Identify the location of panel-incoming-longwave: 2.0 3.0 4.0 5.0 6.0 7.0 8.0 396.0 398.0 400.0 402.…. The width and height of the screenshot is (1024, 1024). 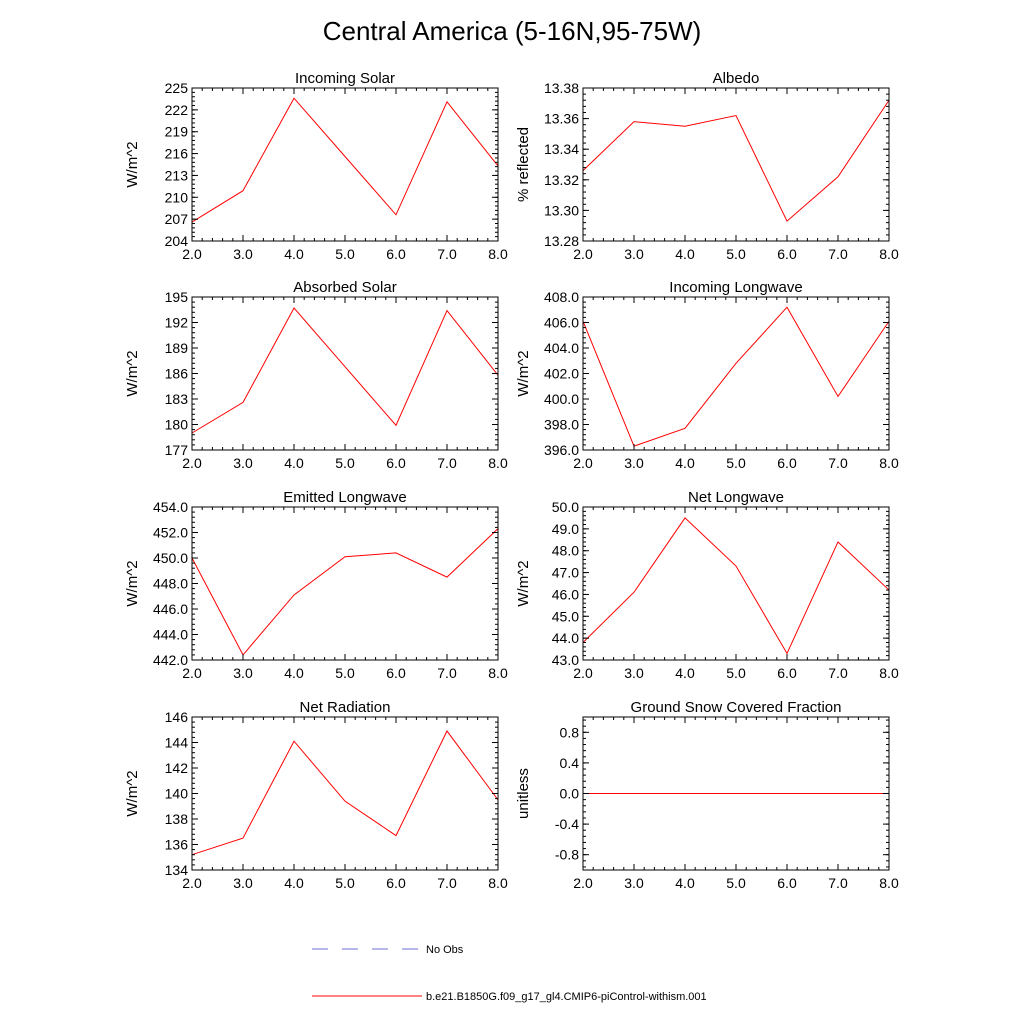
(707, 375).